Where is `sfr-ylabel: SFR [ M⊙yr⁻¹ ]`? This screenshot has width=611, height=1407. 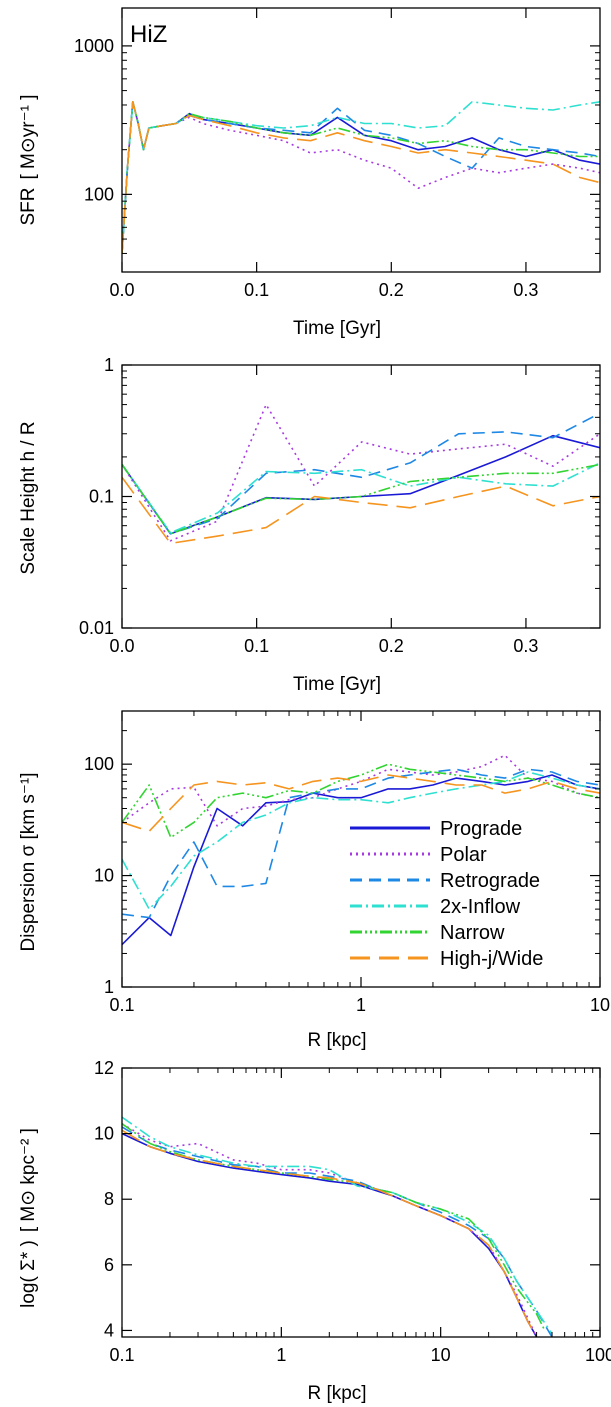 sfr-ylabel: SFR [ M⊙yr⁻¹ ] is located at coordinates (28, 159).